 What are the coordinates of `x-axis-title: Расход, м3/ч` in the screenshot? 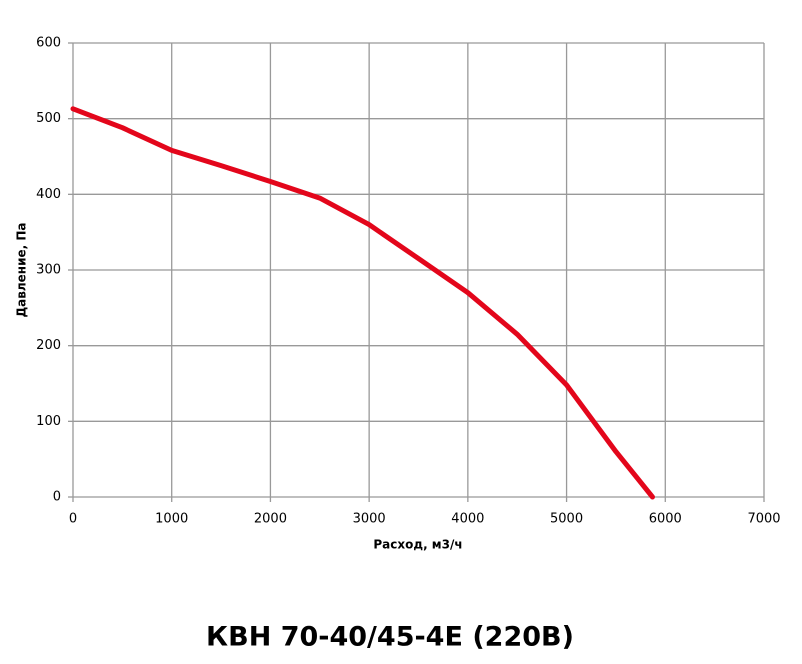 It's located at (417, 545).